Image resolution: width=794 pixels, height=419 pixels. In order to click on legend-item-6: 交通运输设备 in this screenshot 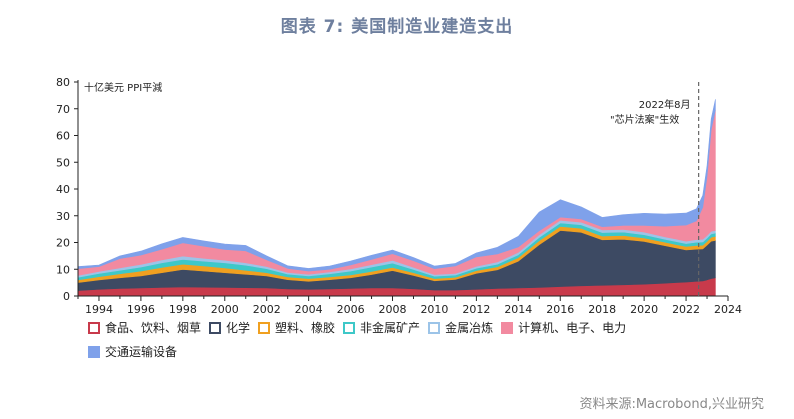, I will do `click(132, 352)`.